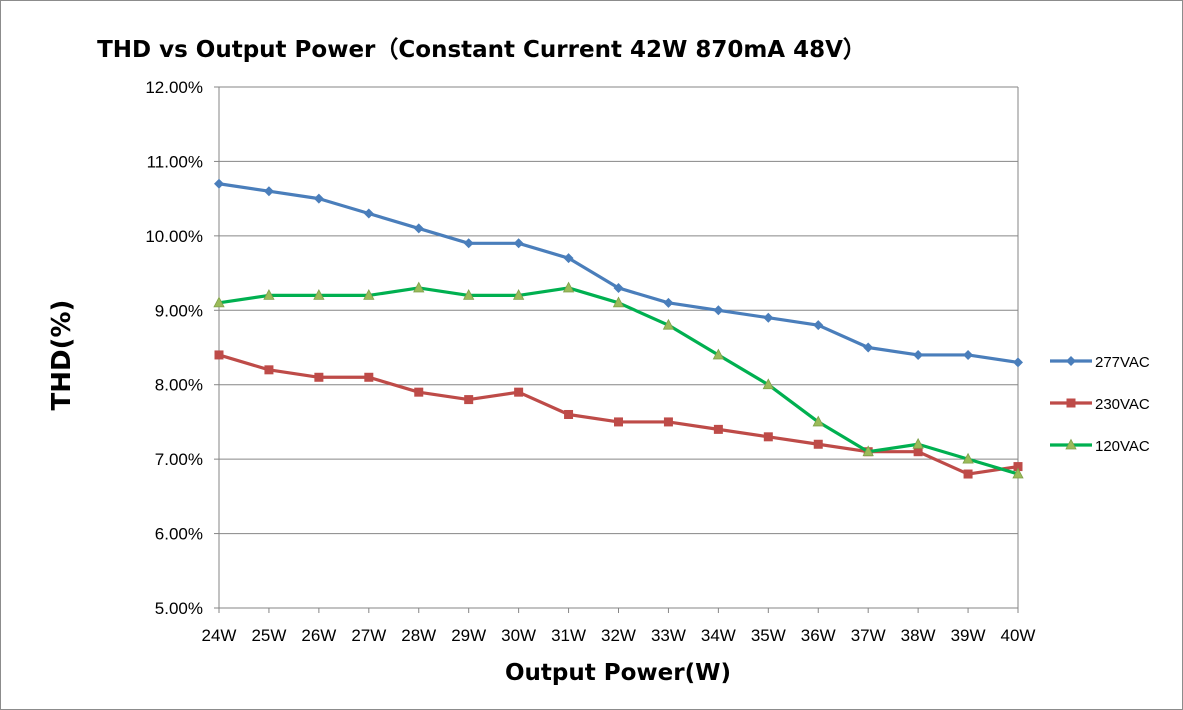 The width and height of the screenshot is (1183, 710). I want to click on legend-label: 277VAC, so click(1122, 362).